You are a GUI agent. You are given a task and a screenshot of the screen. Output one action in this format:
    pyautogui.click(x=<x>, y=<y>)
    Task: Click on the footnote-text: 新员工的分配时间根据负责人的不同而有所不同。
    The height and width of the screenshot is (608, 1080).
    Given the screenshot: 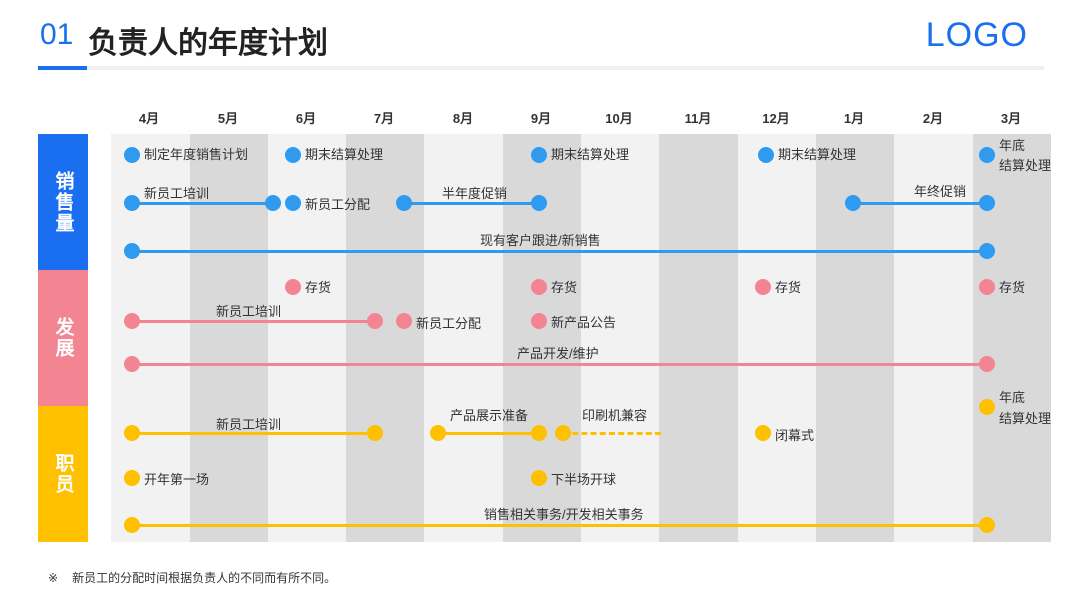 What is the action you would take?
    pyautogui.click(x=204, y=578)
    